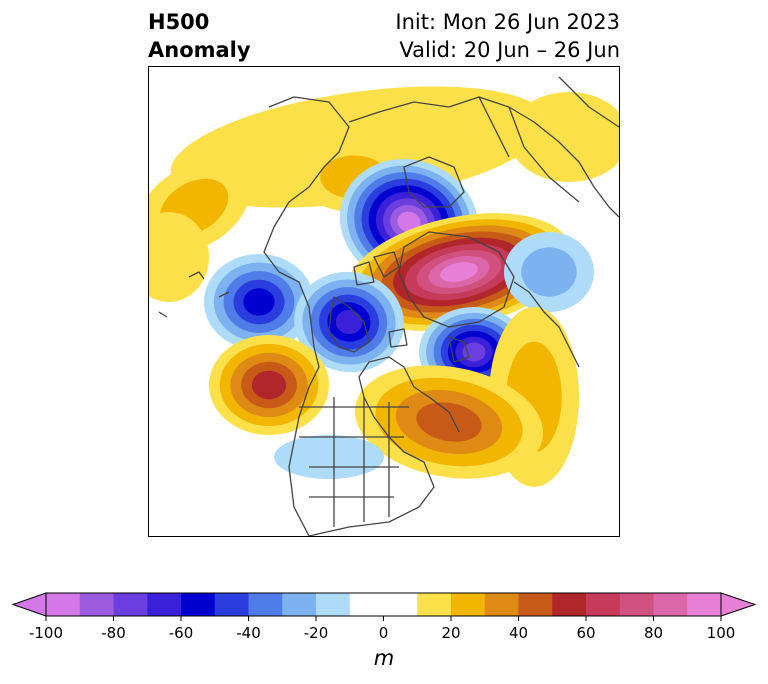 Image resolution: width=768 pixels, height=684 pixels. What do you see at coordinates (509, 50) in the screenshot?
I see `valid-range: Valid: 20 Jun – 26 Jun` at bounding box center [509, 50].